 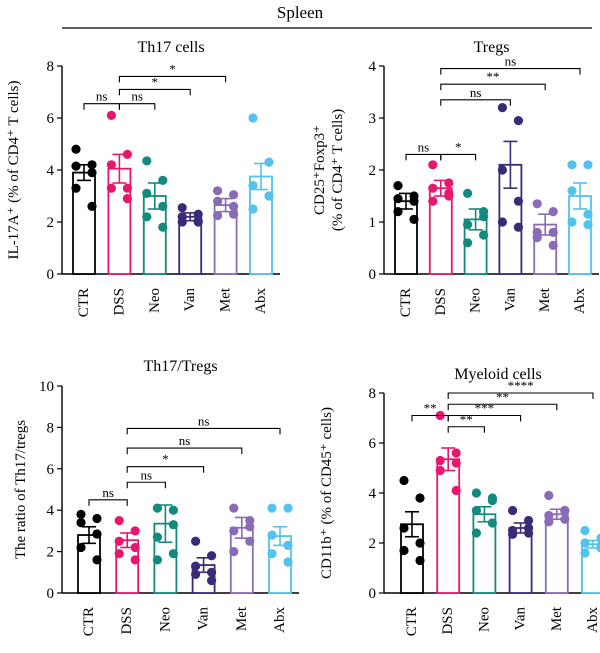 I want to click on y-tick-label: 3, so click(x=373, y=119).